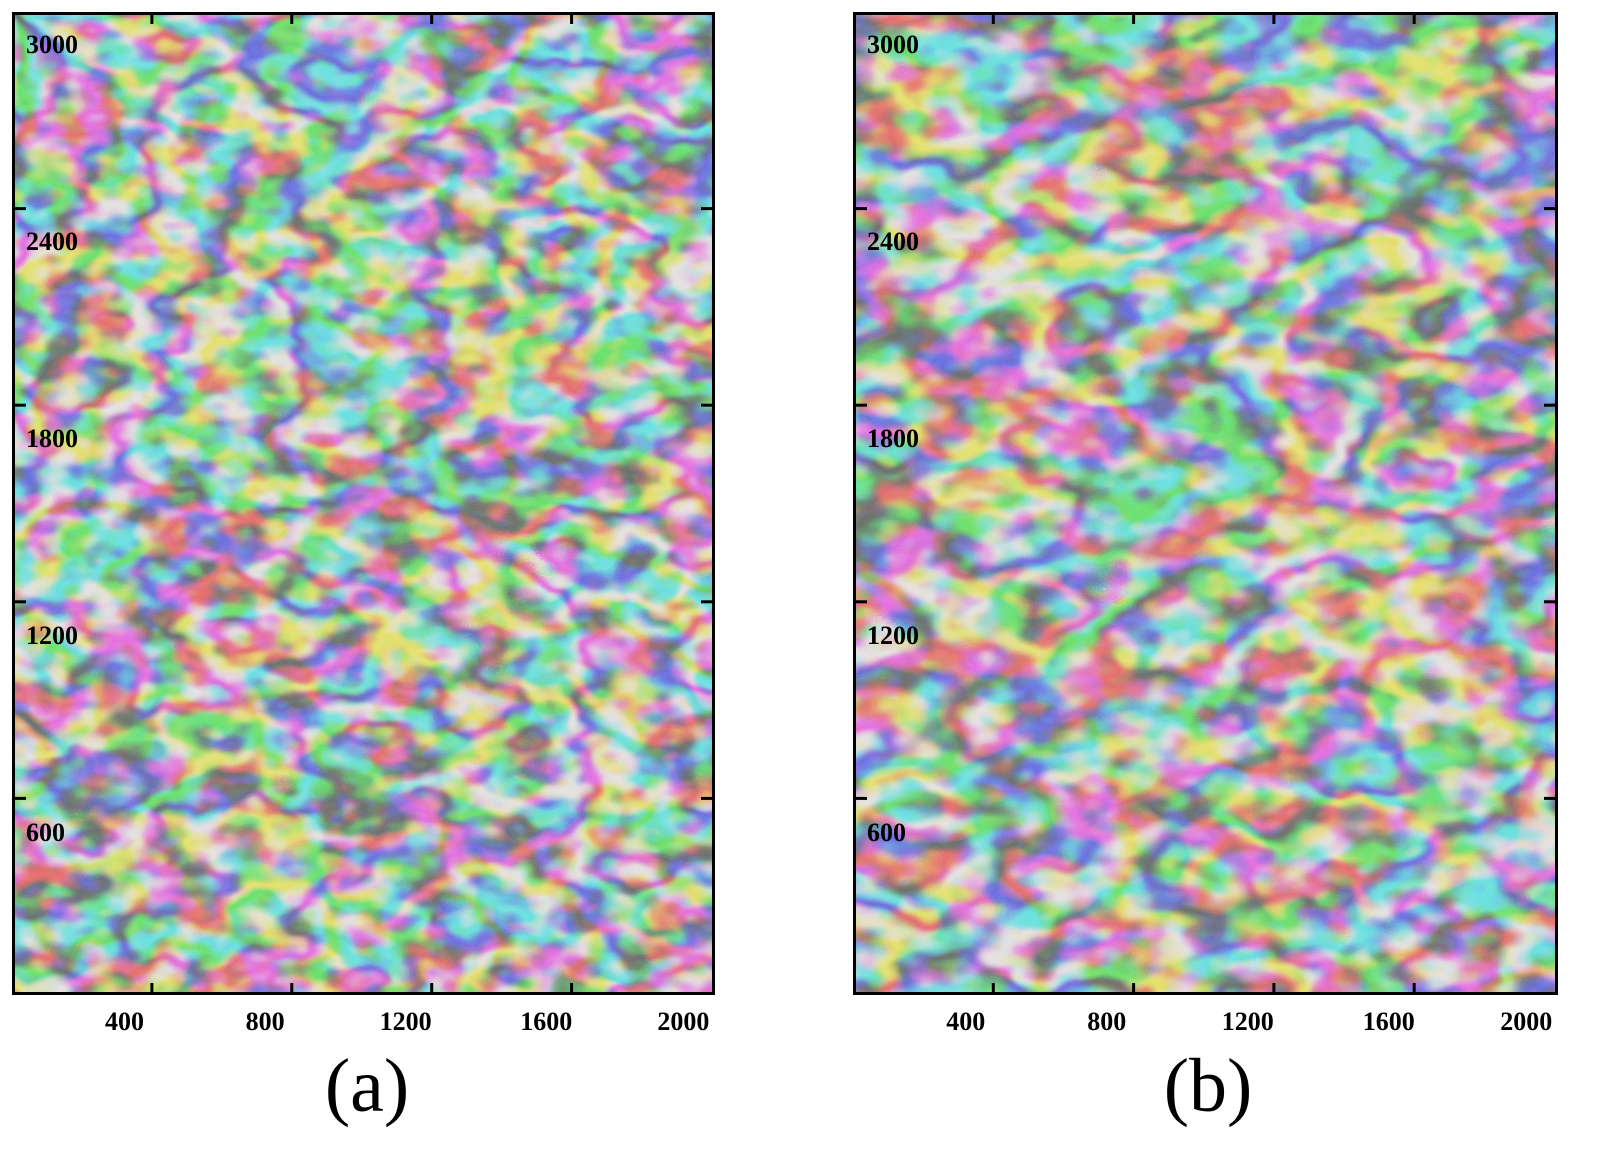 This screenshot has width=1609, height=1169. Describe the element at coordinates (367, 1086) in the screenshot. I see `panel-caption: (a)` at that location.